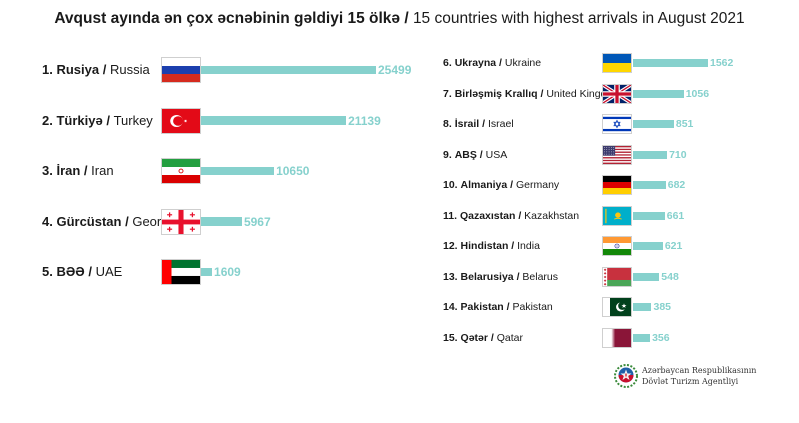 Image resolution: width=799 pixels, height=423 pixels. I want to click on data-label: 682, so click(676, 185).